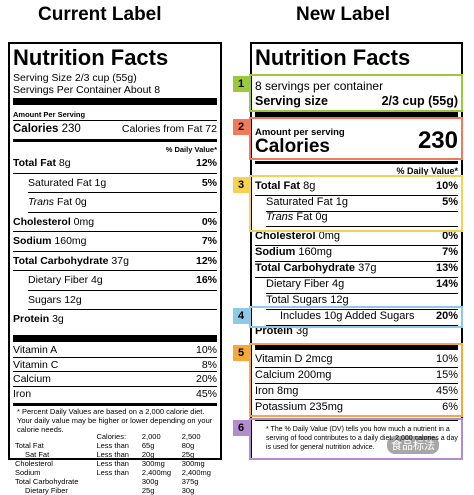 This screenshot has height=495, width=474. I want to click on new-amount-per-serving: Amount per serving, so click(300, 132).